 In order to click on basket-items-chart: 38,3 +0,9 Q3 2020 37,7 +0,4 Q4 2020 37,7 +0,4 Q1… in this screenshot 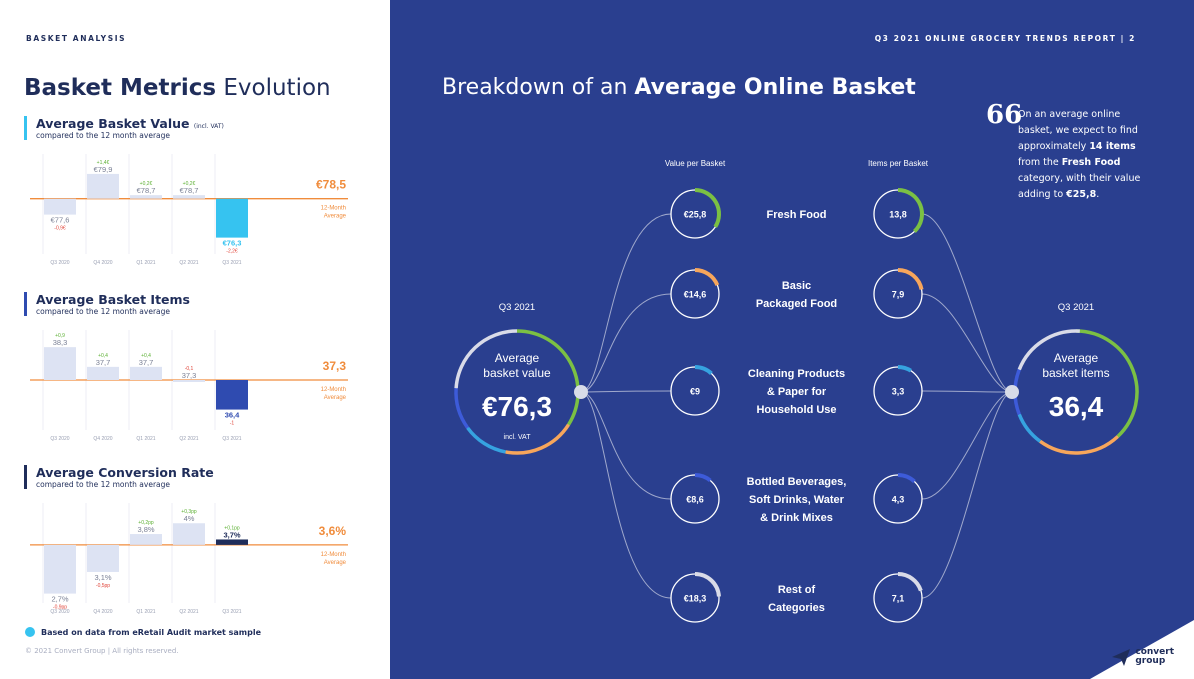, I will do `click(190, 389)`.